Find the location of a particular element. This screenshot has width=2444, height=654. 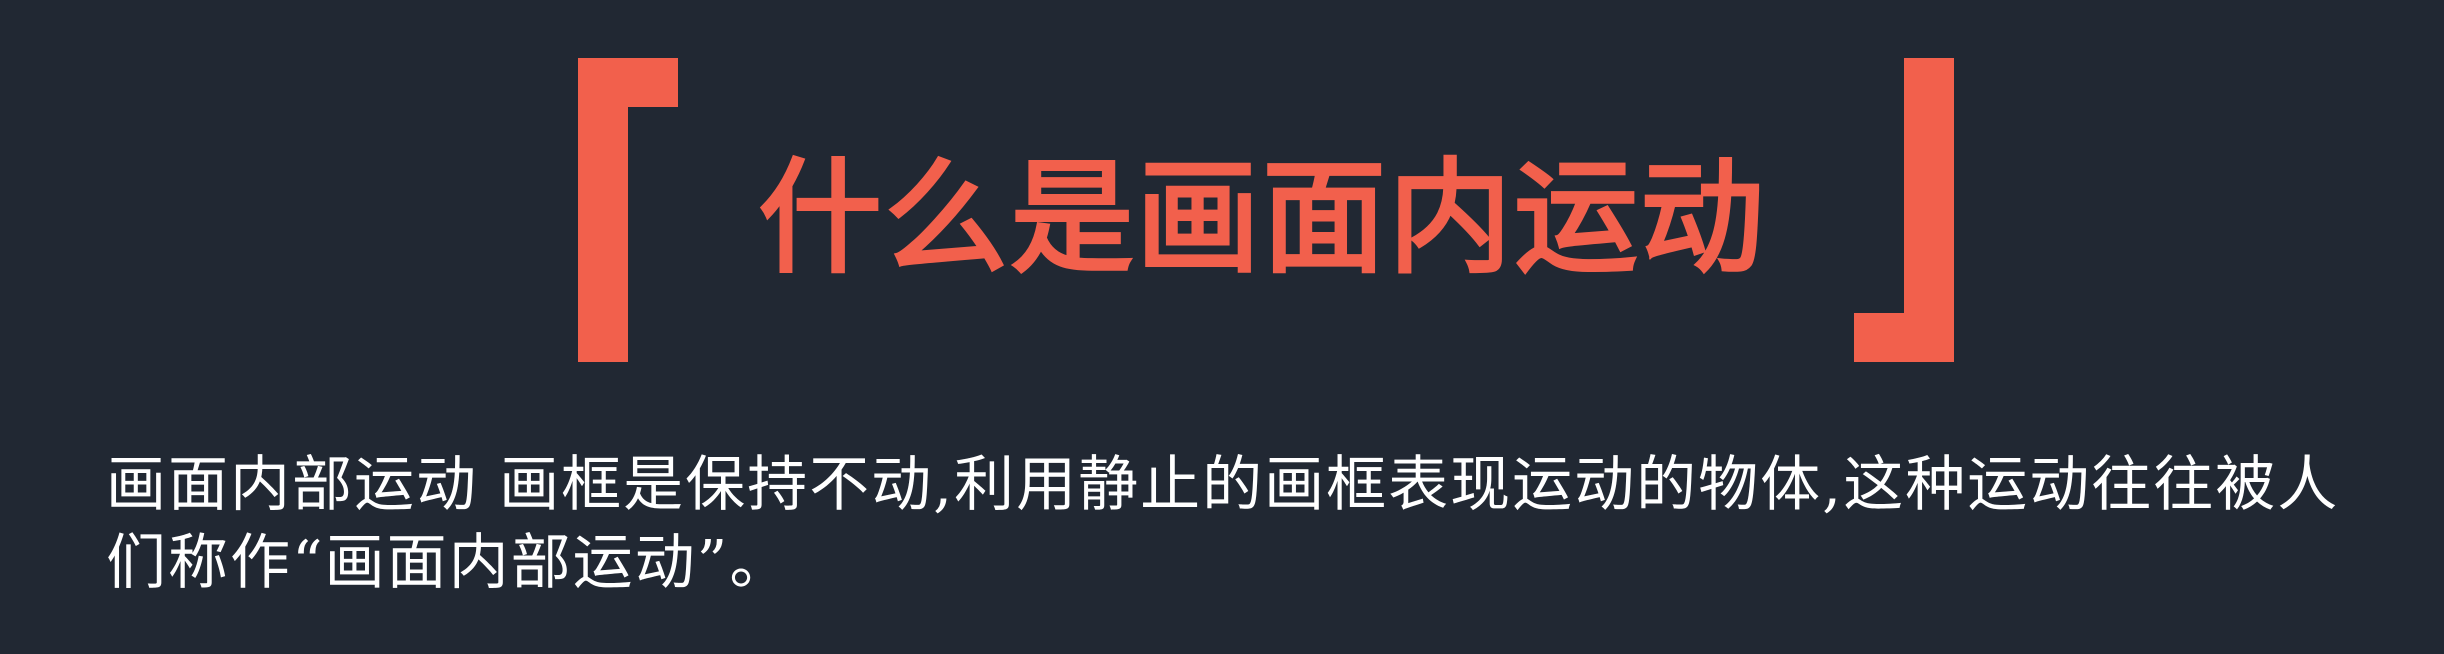

left-bracket-vertical is located at coordinates (603, 210).